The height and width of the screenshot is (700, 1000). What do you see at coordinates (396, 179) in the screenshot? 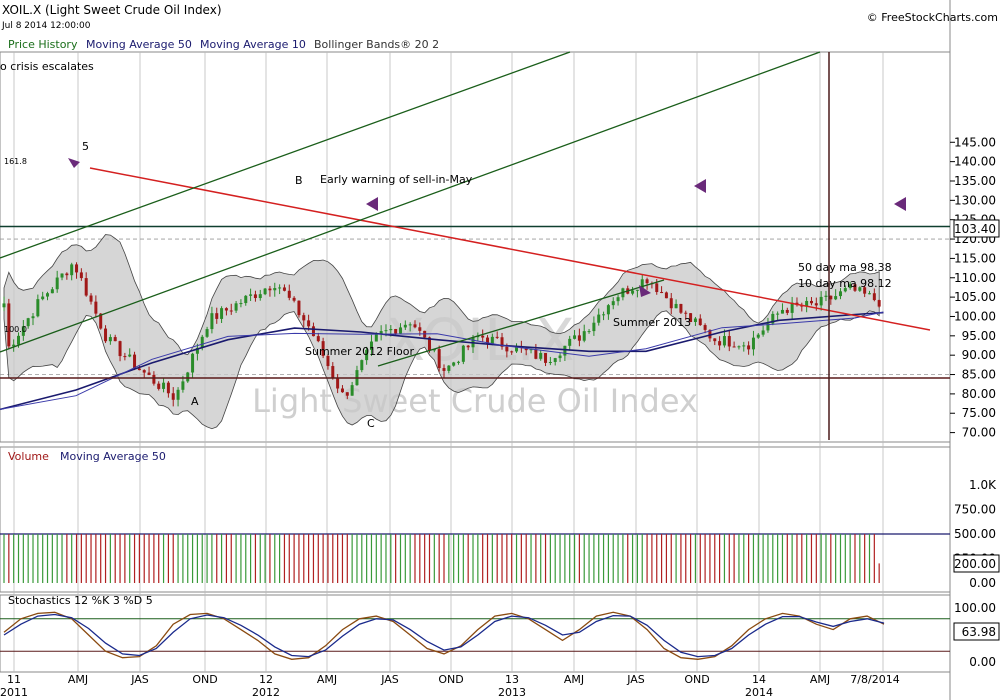
I see `annotation-early-warning: Early warning of sell-in-May` at bounding box center [396, 179].